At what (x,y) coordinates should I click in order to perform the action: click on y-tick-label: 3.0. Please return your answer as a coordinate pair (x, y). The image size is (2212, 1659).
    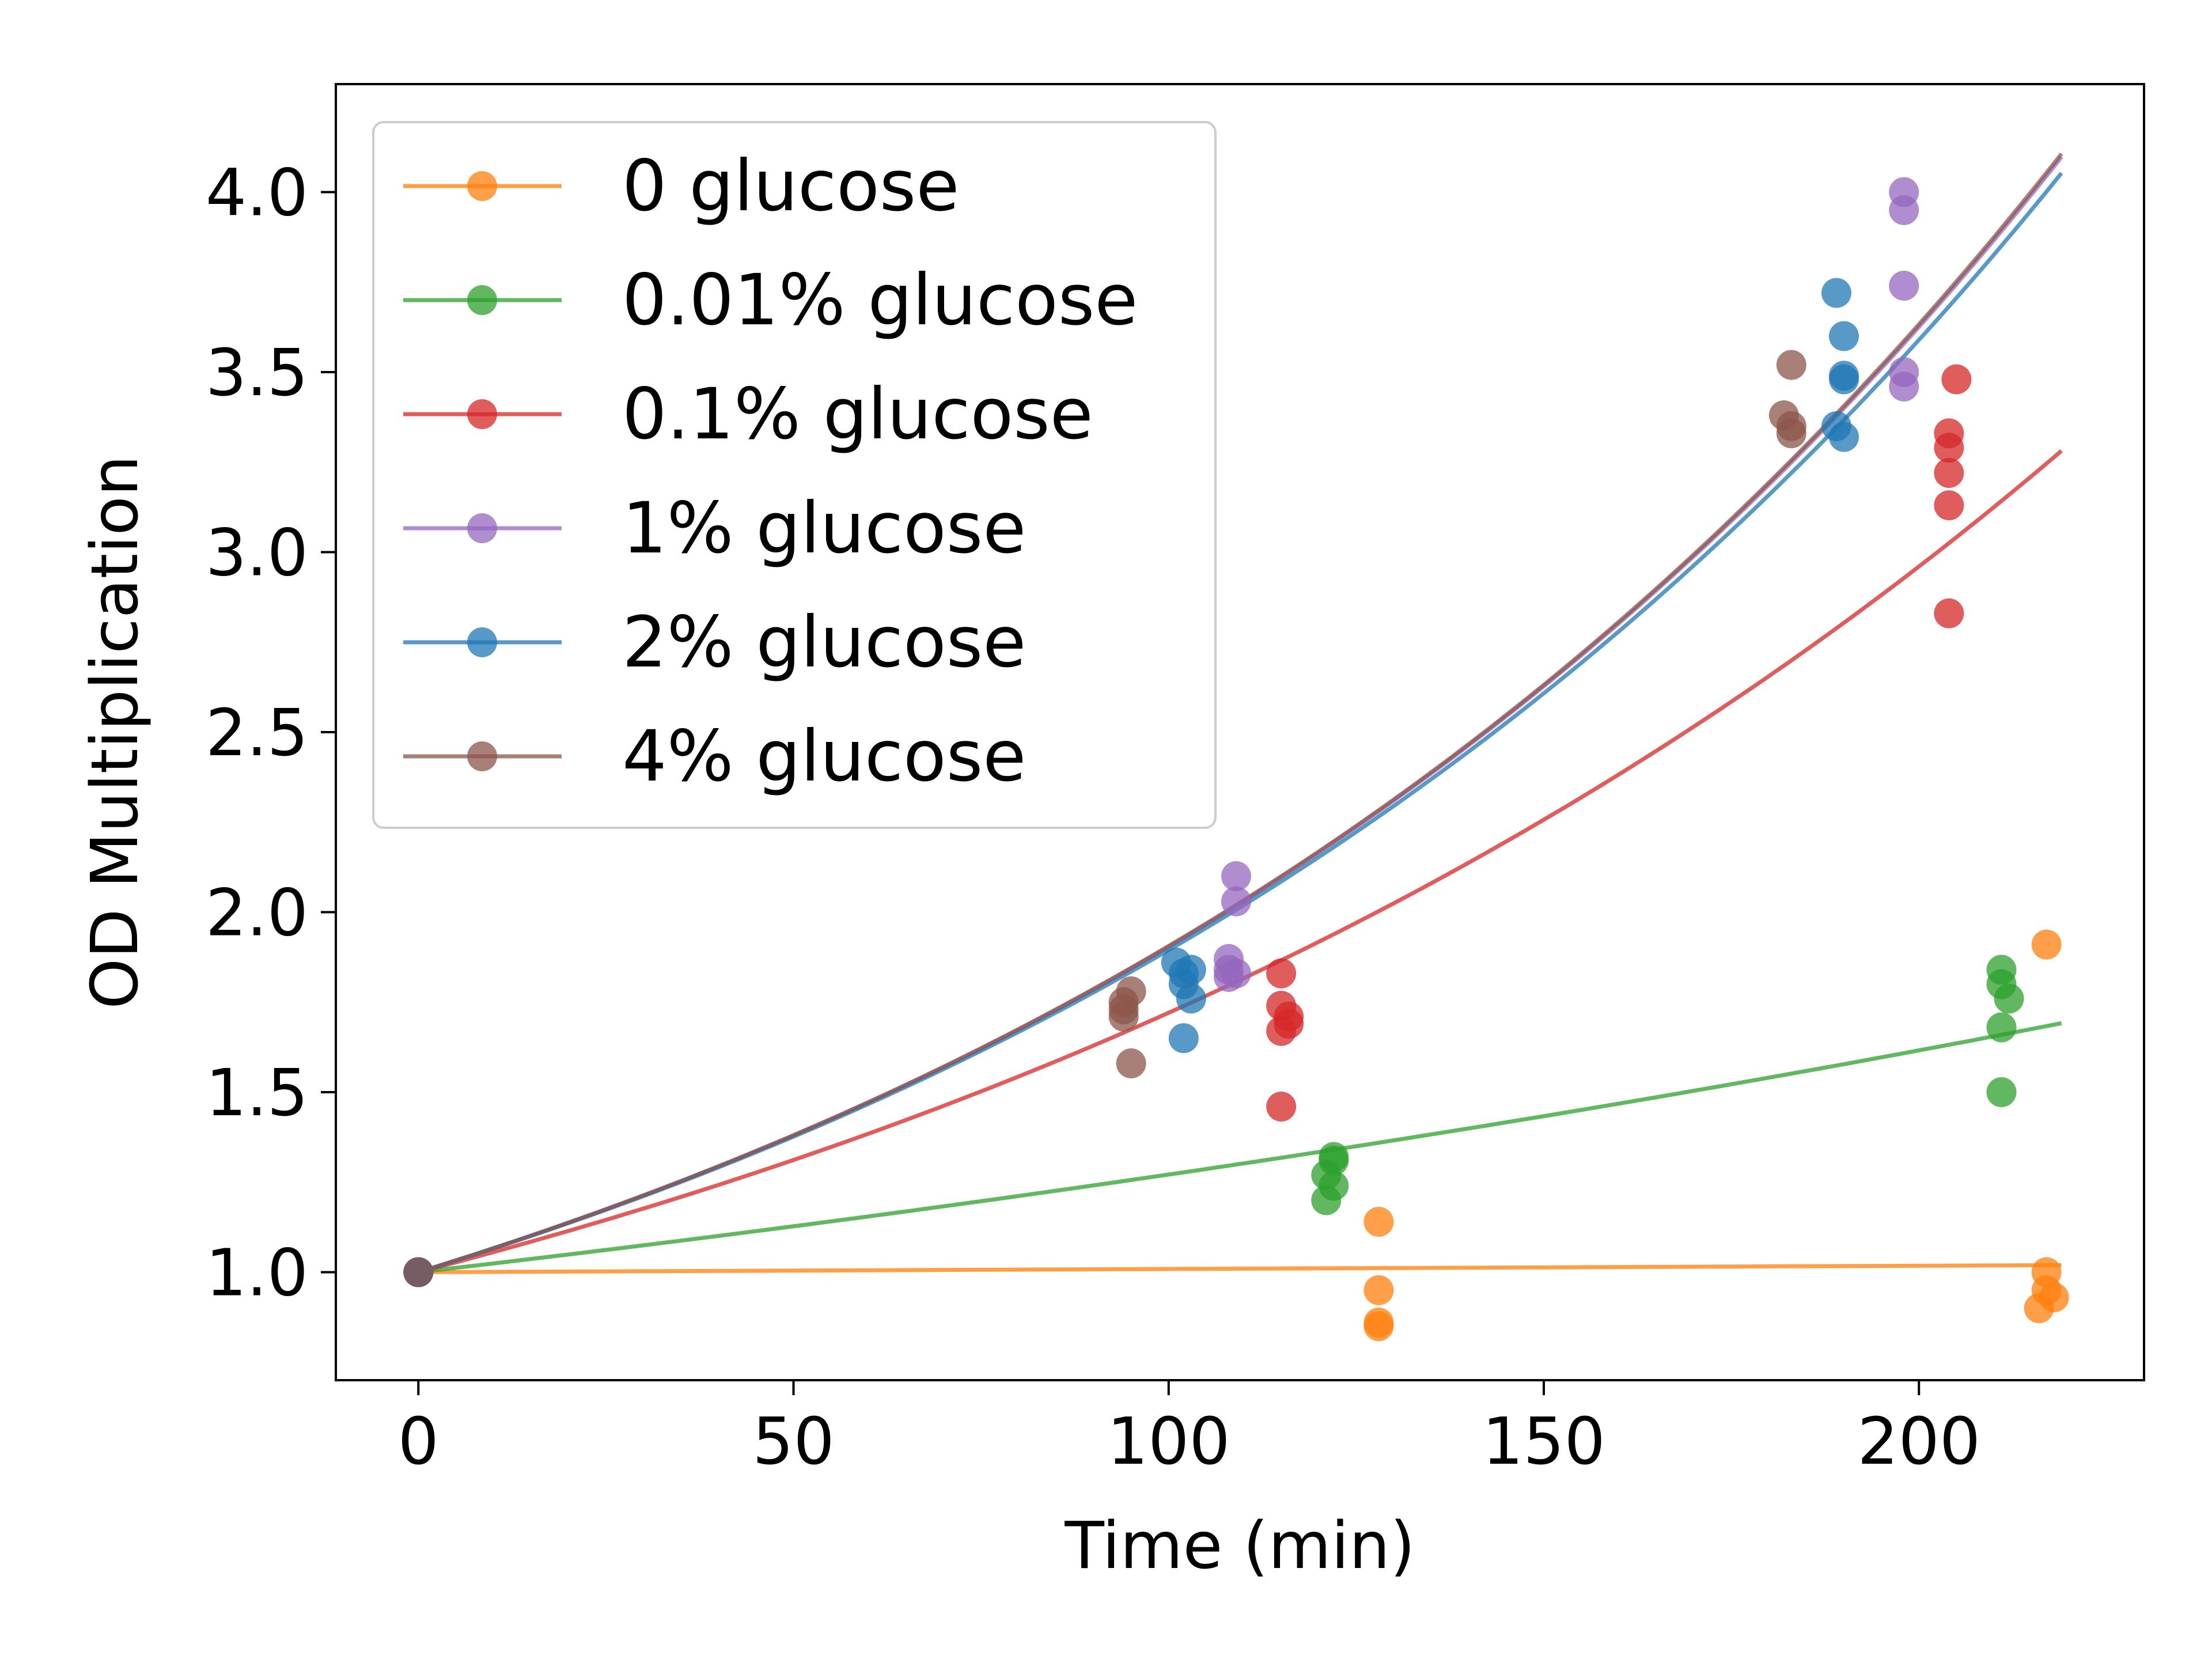
    Looking at the image, I should click on (257, 553).